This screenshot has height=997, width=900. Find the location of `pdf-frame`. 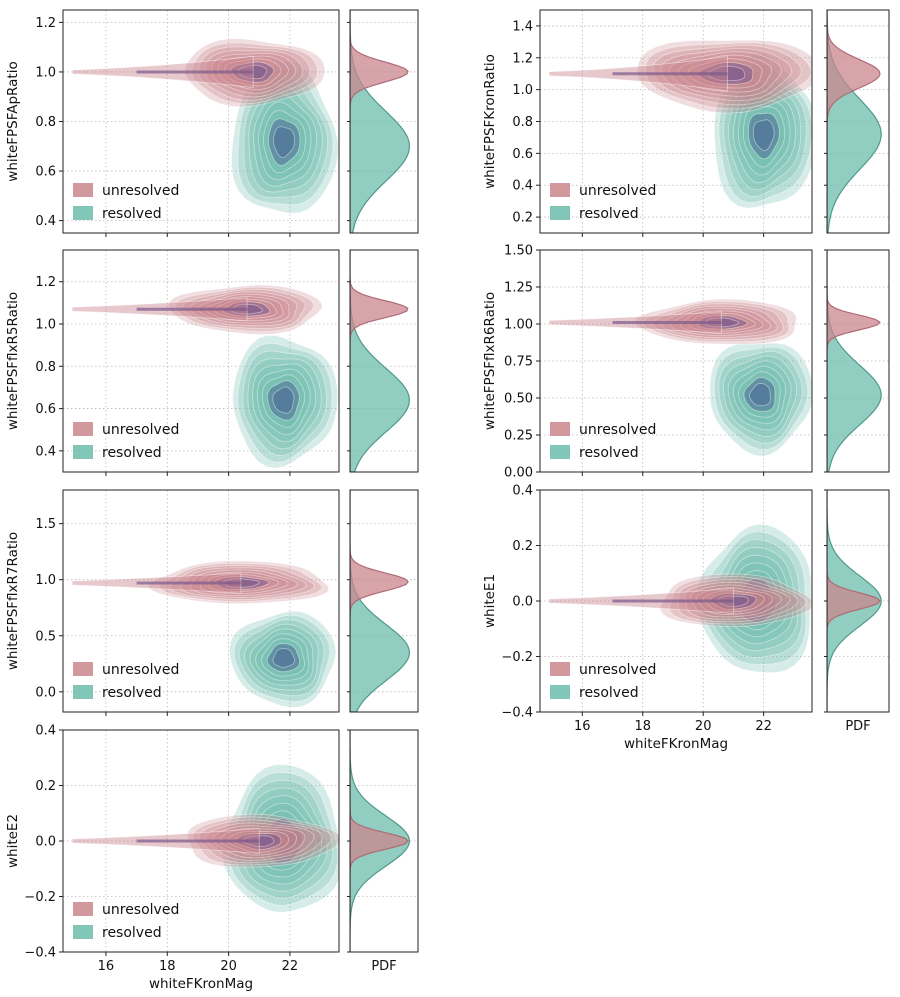

pdf-frame is located at coordinates (384, 601).